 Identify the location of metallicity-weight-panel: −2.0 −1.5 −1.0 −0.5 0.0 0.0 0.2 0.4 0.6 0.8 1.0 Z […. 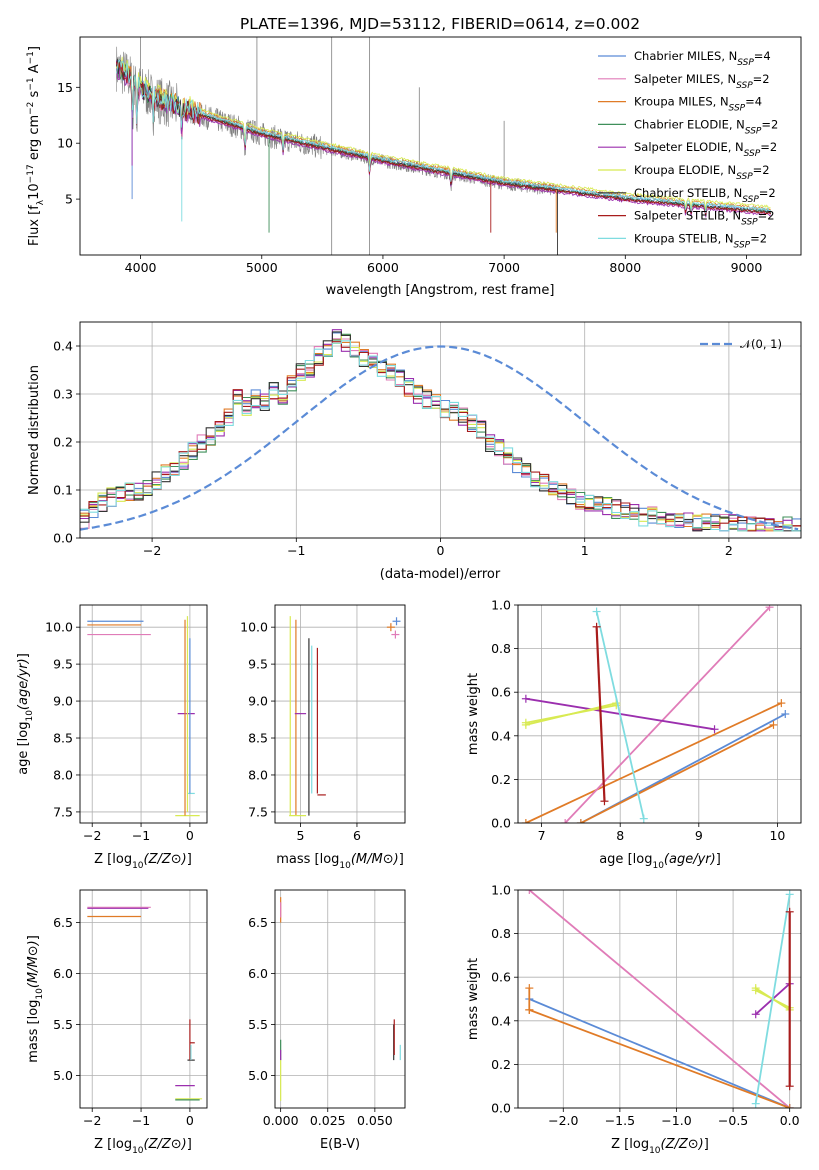
(634, 1019).